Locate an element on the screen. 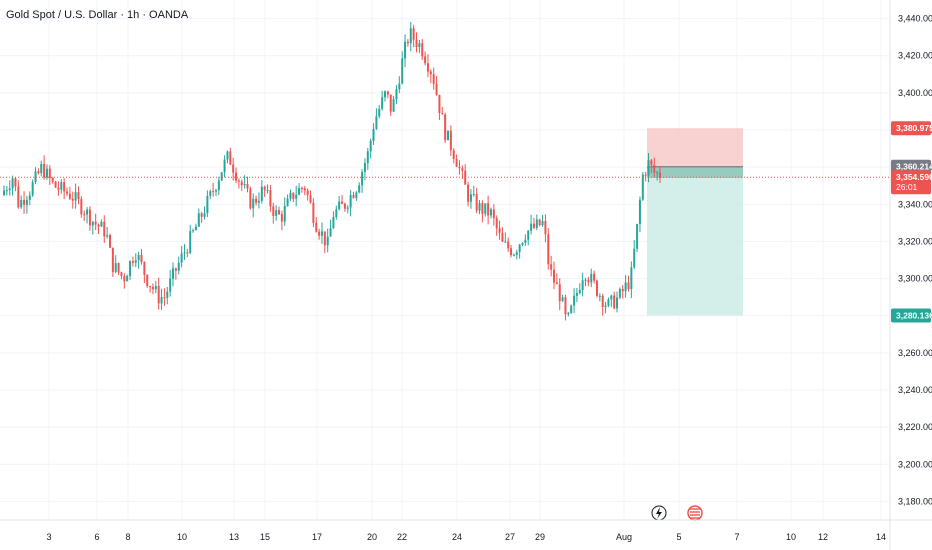 The image size is (932, 550). stop-loss-zone is located at coordinates (695, 147).